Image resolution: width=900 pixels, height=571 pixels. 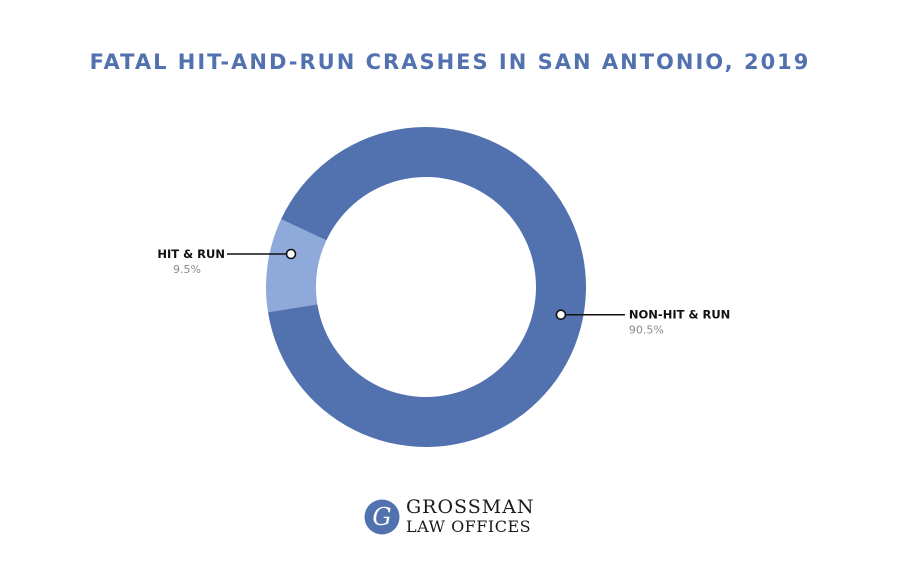 What do you see at coordinates (469, 526) in the screenshot?
I see `logo-line-2: LAW OFFICES` at bounding box center [469, 526].